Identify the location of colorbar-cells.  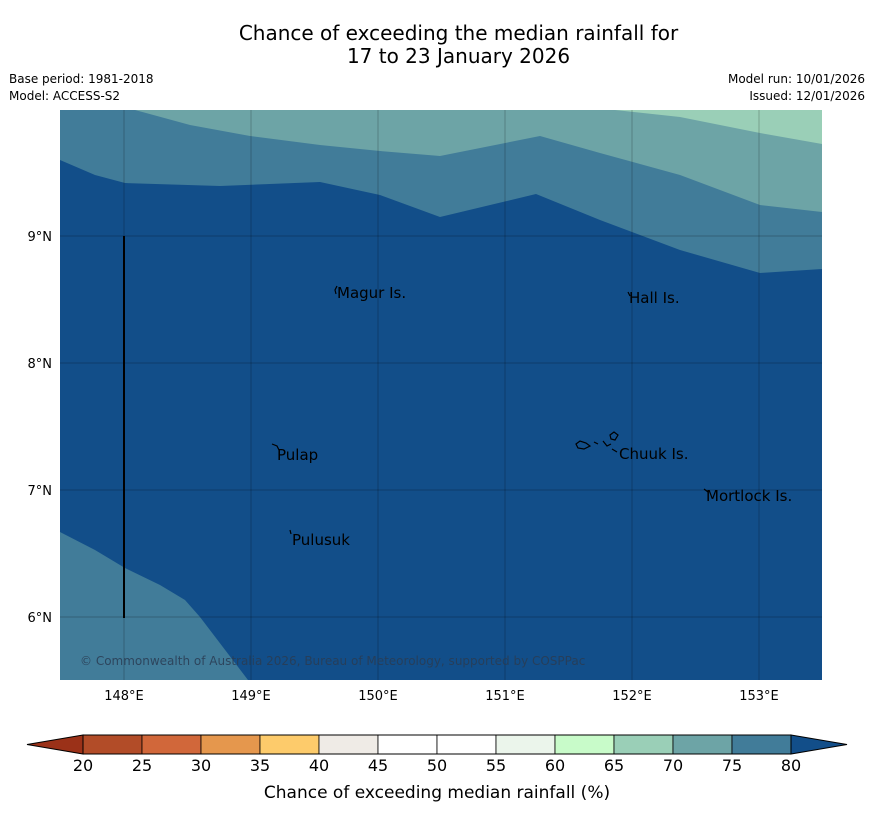
(437, 744).